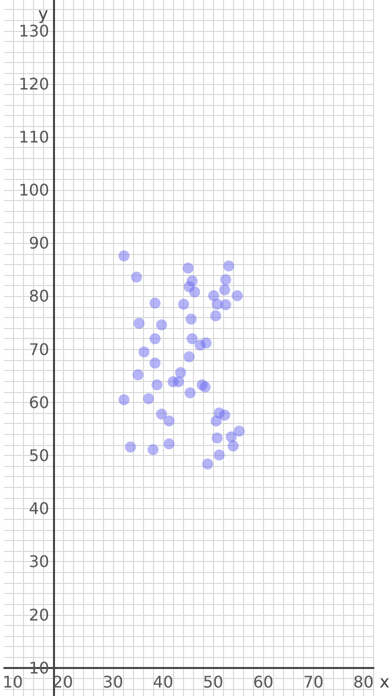 The width and height of the screenshot is (392, 696). Describe the element at coordinates (39, 296) in the screenshot. I see `y-tick-label: 80` at that location.